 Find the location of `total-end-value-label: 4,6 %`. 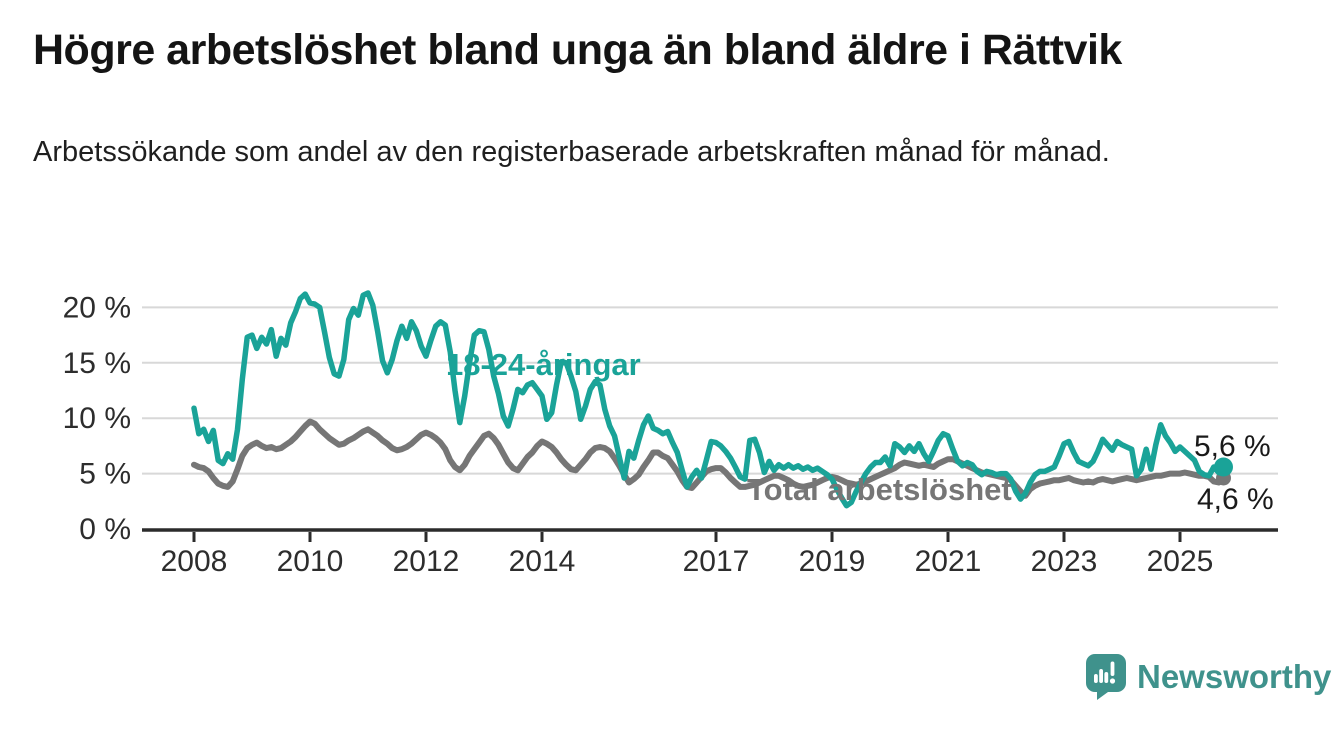

total-end-value-label: 4,6 % is located at coordinates (1235, 499).